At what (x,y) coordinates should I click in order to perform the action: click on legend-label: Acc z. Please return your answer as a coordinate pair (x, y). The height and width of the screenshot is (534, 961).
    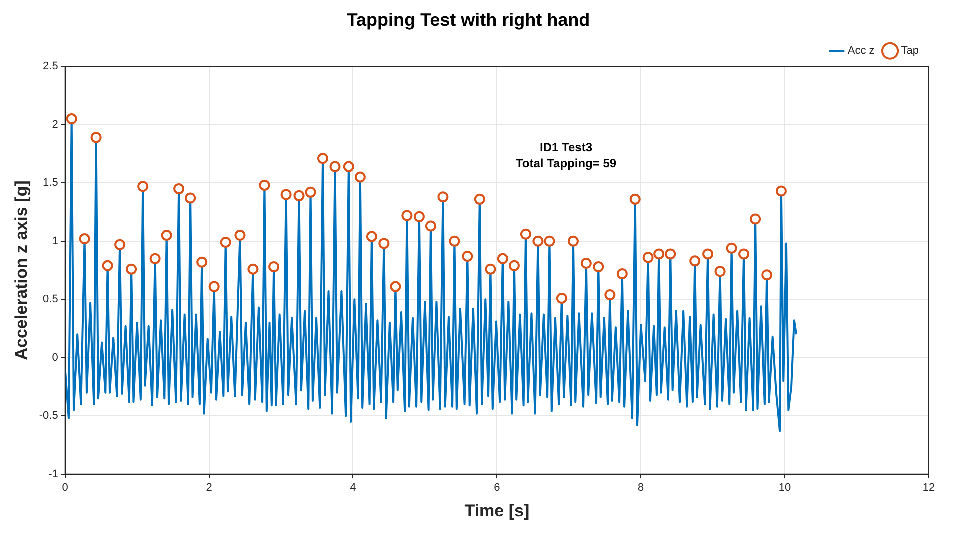
    Looking at the image, I should click on (861, 51).